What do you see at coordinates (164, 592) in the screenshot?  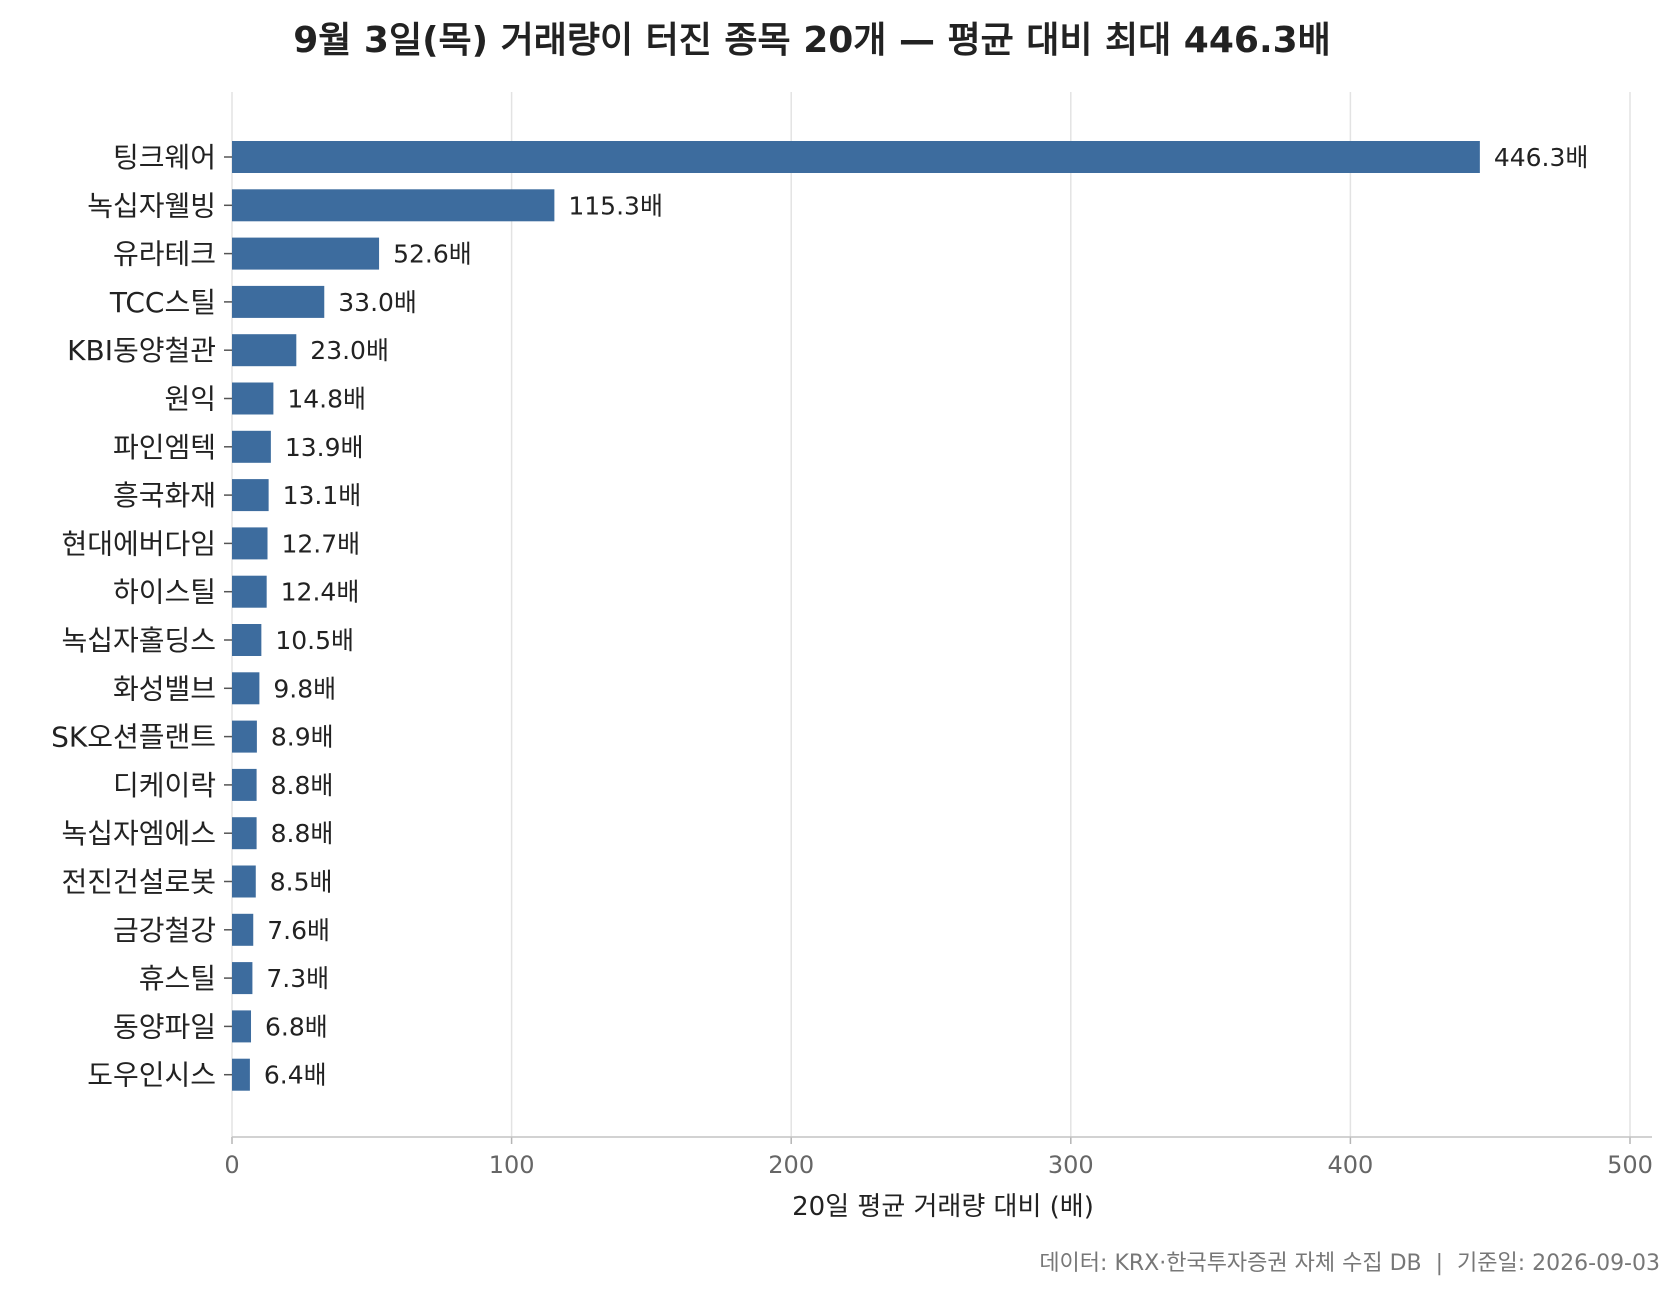 I see `category-label-10: 하이스틸` at bounding box center [164, 592].